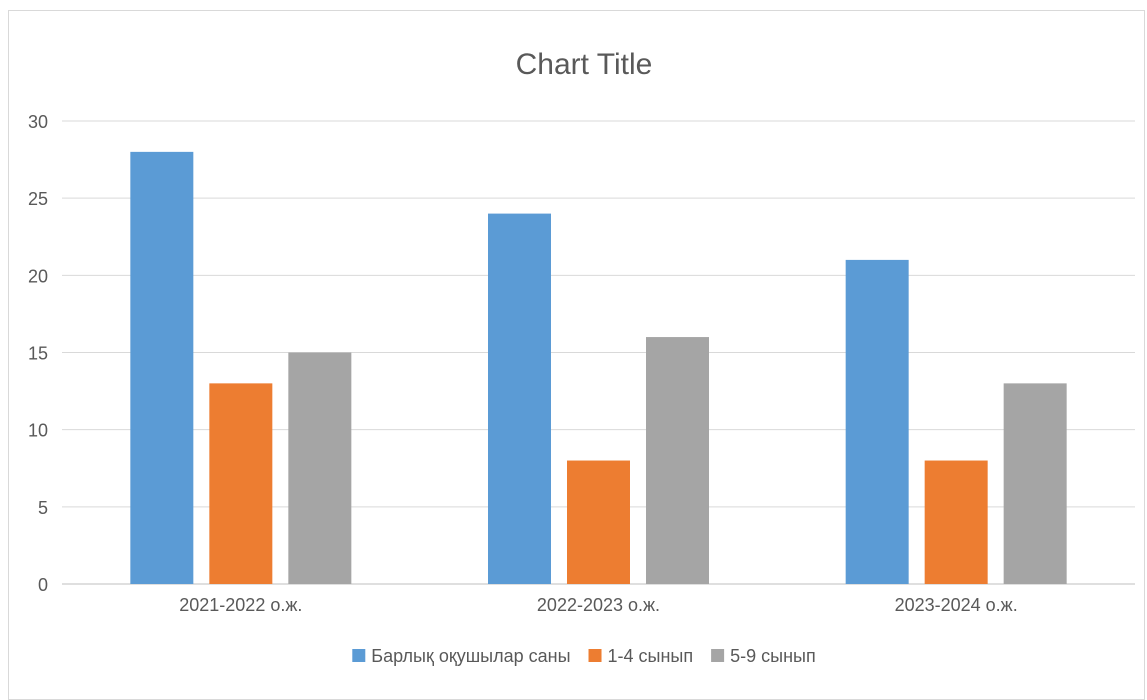  Describe the element at coordinates (43, 585) in the screenshot. I see `y-tick-label: 0` at that location.